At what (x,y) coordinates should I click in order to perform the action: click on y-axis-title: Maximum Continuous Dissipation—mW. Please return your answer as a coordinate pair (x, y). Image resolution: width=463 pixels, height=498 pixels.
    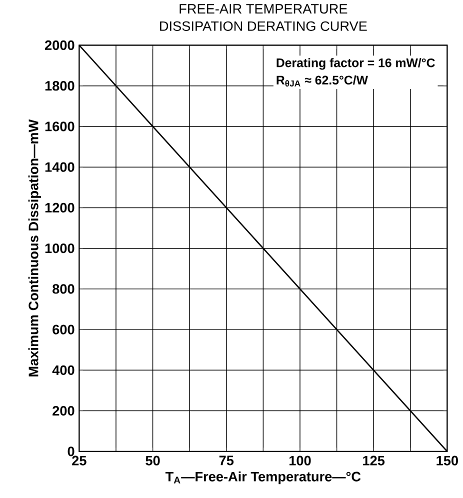
    Looking at the image, I should click on (35, 247).